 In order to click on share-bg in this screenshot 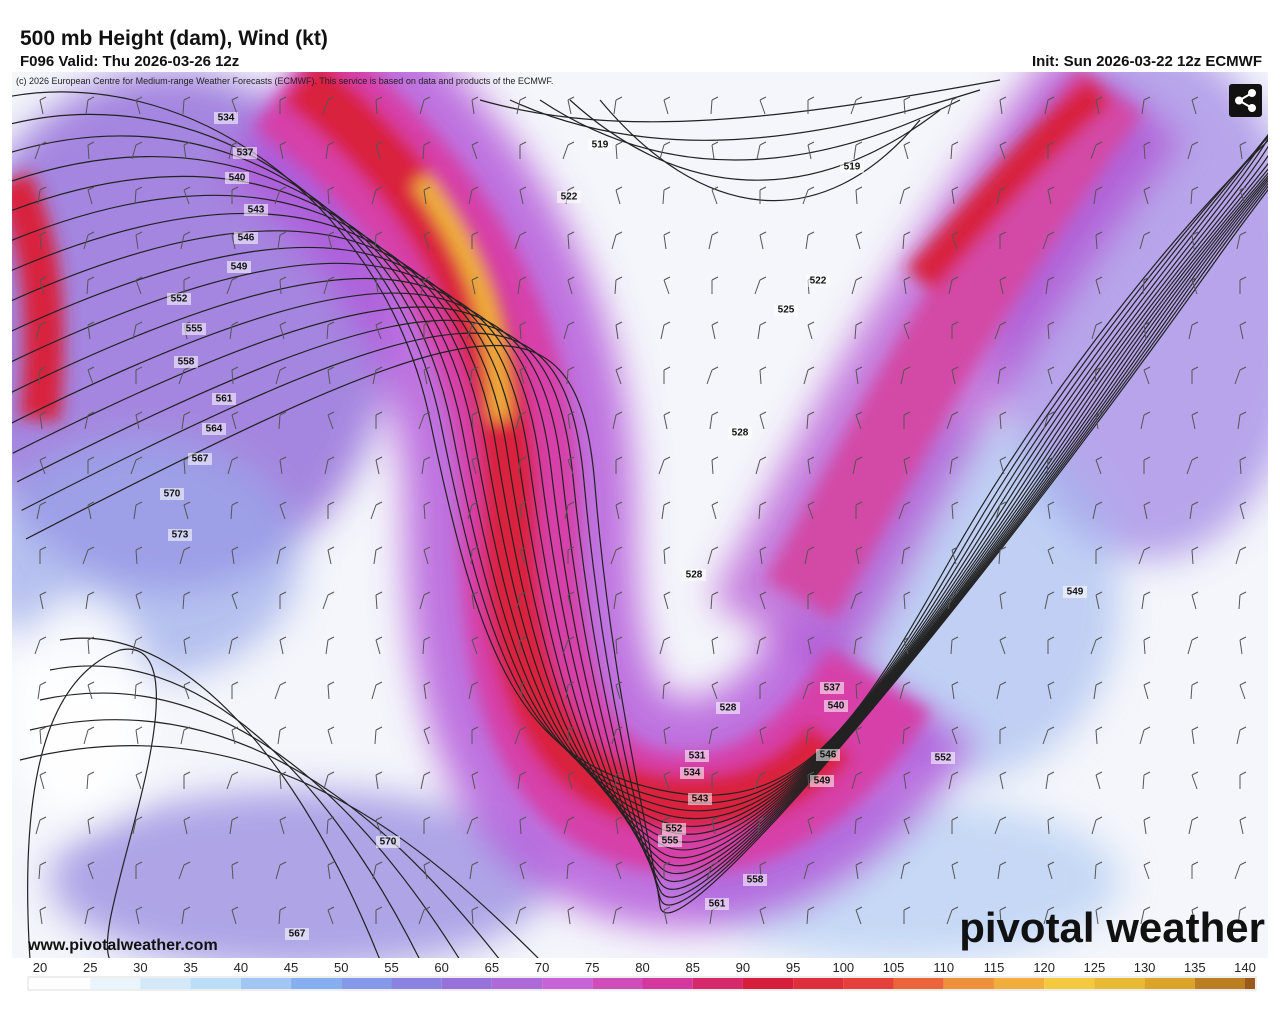, I will do `click(1245, 100)`.